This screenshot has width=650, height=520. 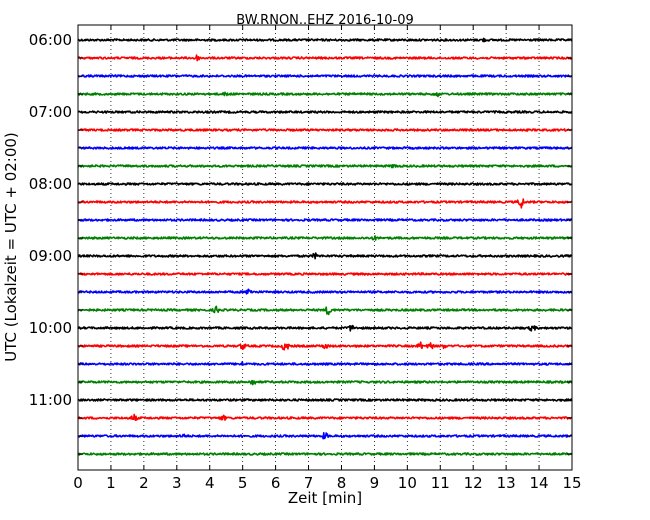 What do you see at coordinates (11, 247) in the screenshot?
I see `y-axis-label: UTC (Lokalzeit = UTC + 02:00)` at bounding box center [11, 247].